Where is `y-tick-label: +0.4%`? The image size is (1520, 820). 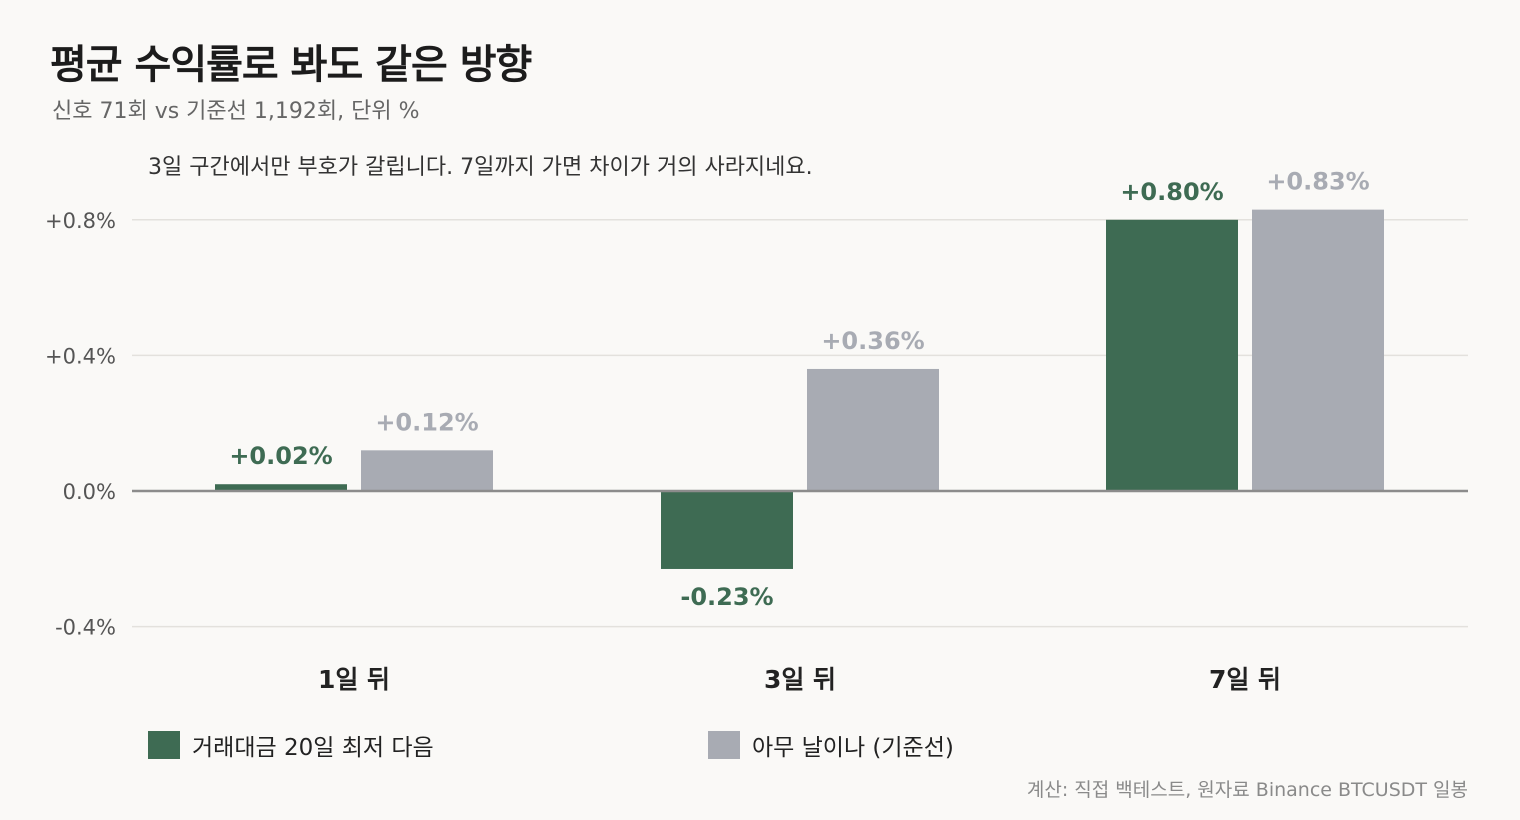
y-tick-label: +0.4% is located at coordinates (80, 356).